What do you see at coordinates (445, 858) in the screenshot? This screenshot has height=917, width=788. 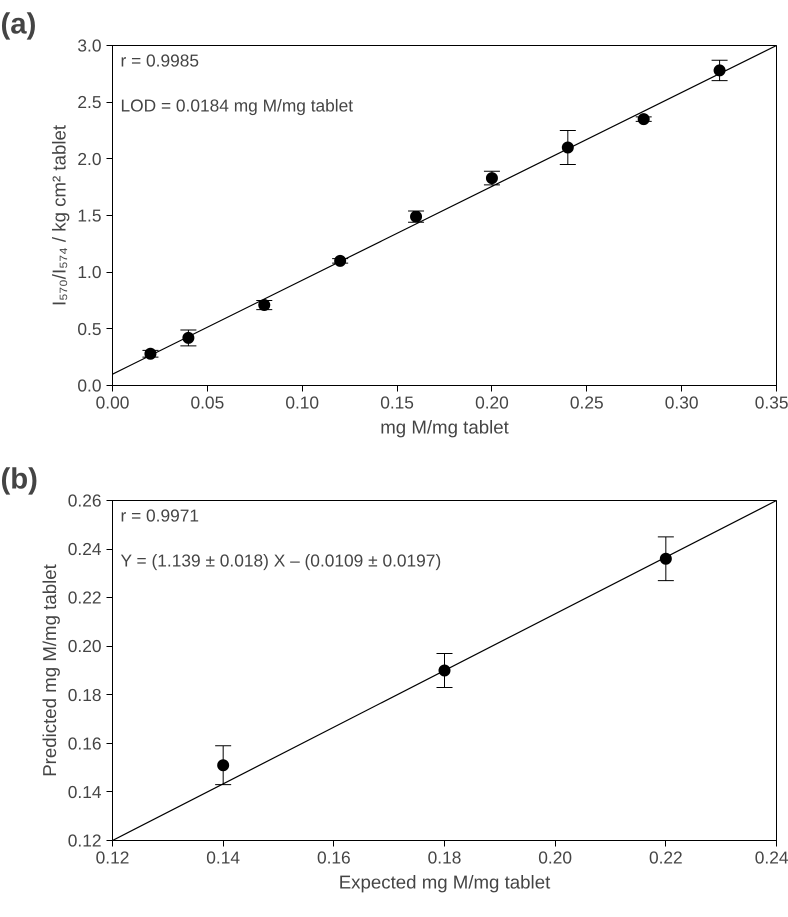 I see `x-tick-label: 0.18` at bounding box center [445, 858].